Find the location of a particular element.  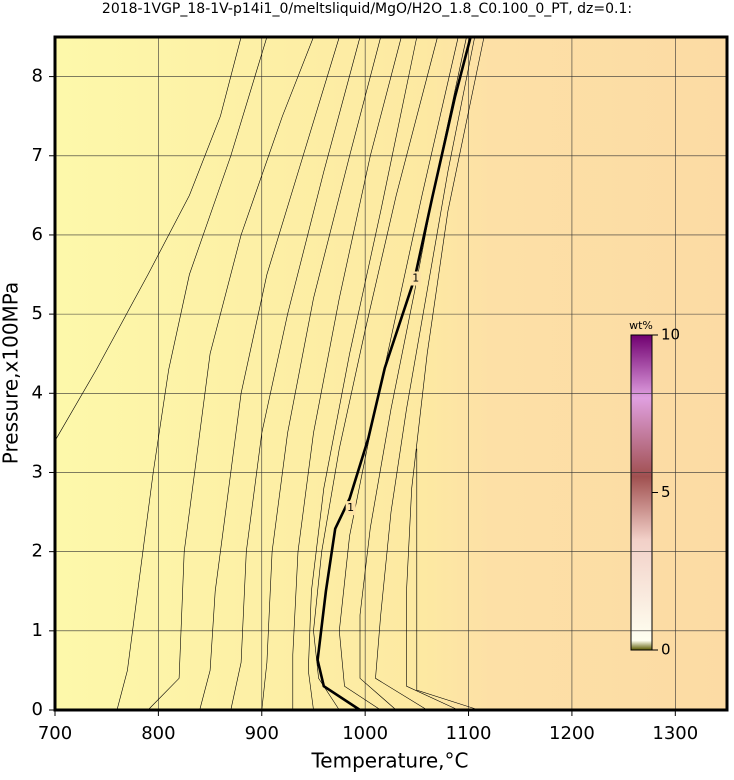

y-tick-label: 1 is located at coordinates (37, 630).